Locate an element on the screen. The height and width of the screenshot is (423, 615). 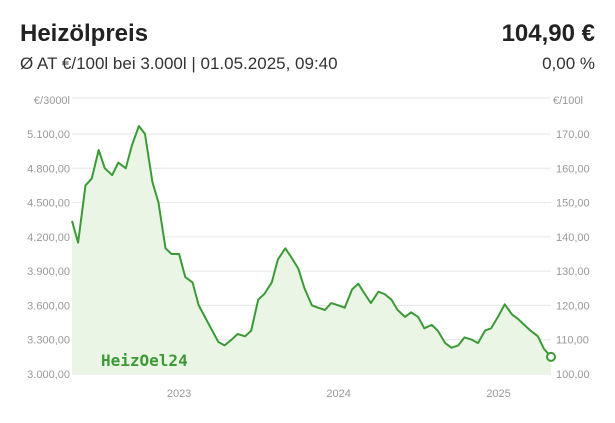
x-tick-label: 2024 is located at coordinates (338, 394).